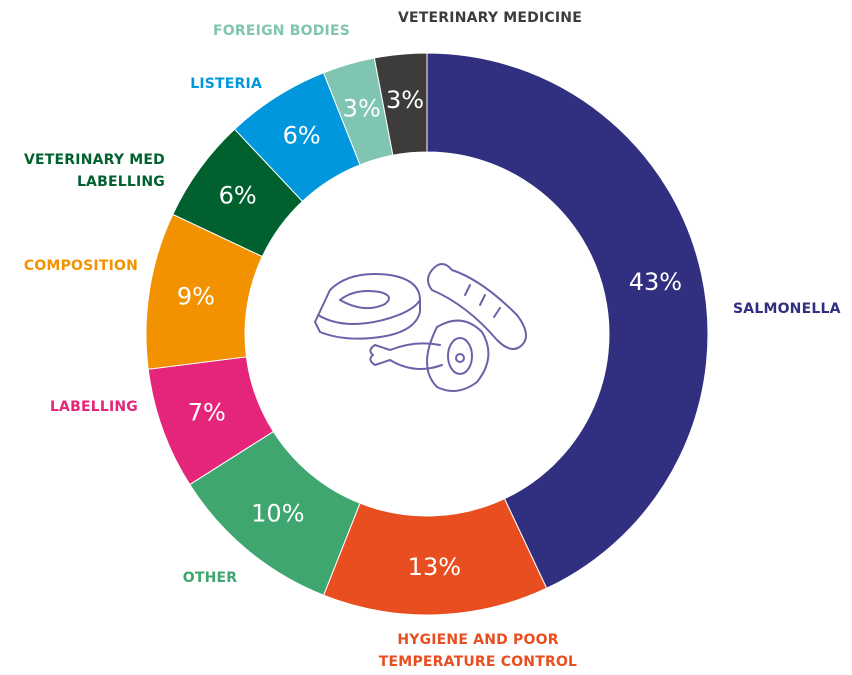  What do you see at coordinates (434, 567) in the screenshot?
I see `value-label: 13%` at bounding box center [434, 567].